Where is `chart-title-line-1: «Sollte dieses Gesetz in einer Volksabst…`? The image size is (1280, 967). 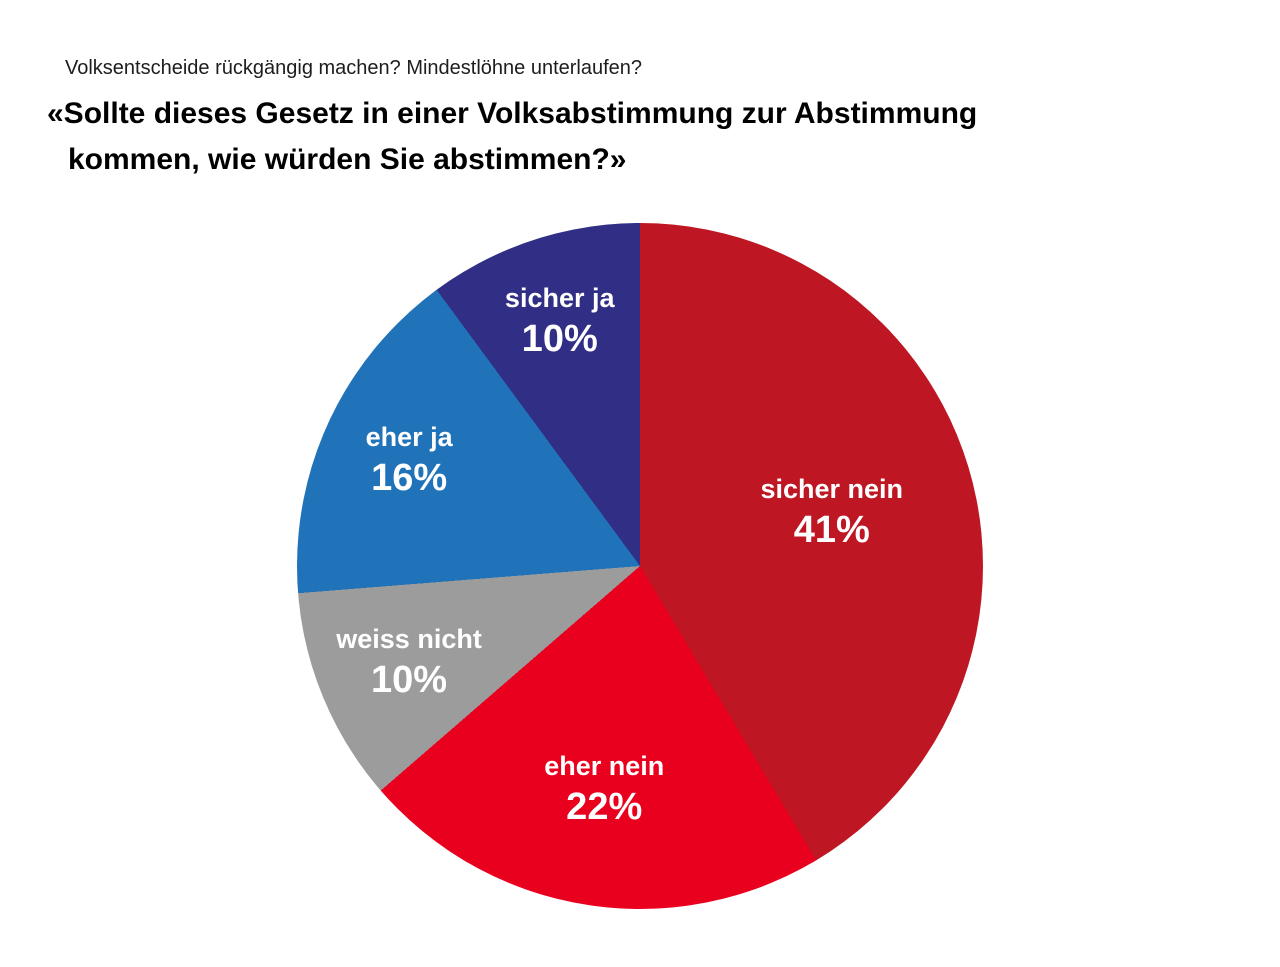
chart-title-line-1: «Sollte dieses Gesetz in einer Volksabst… is located at coordinates (512, 113).